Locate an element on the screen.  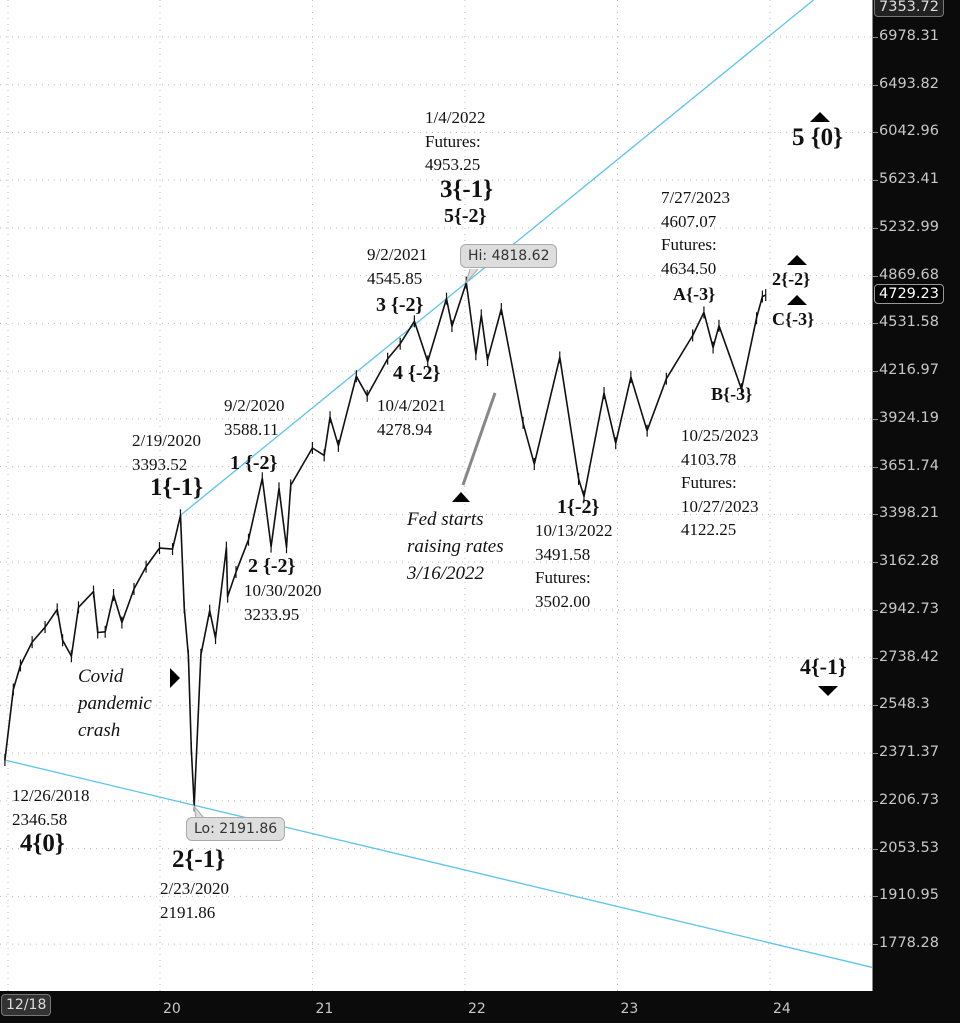
x-tick-label: 23 is located at coordinates (629, 1009).